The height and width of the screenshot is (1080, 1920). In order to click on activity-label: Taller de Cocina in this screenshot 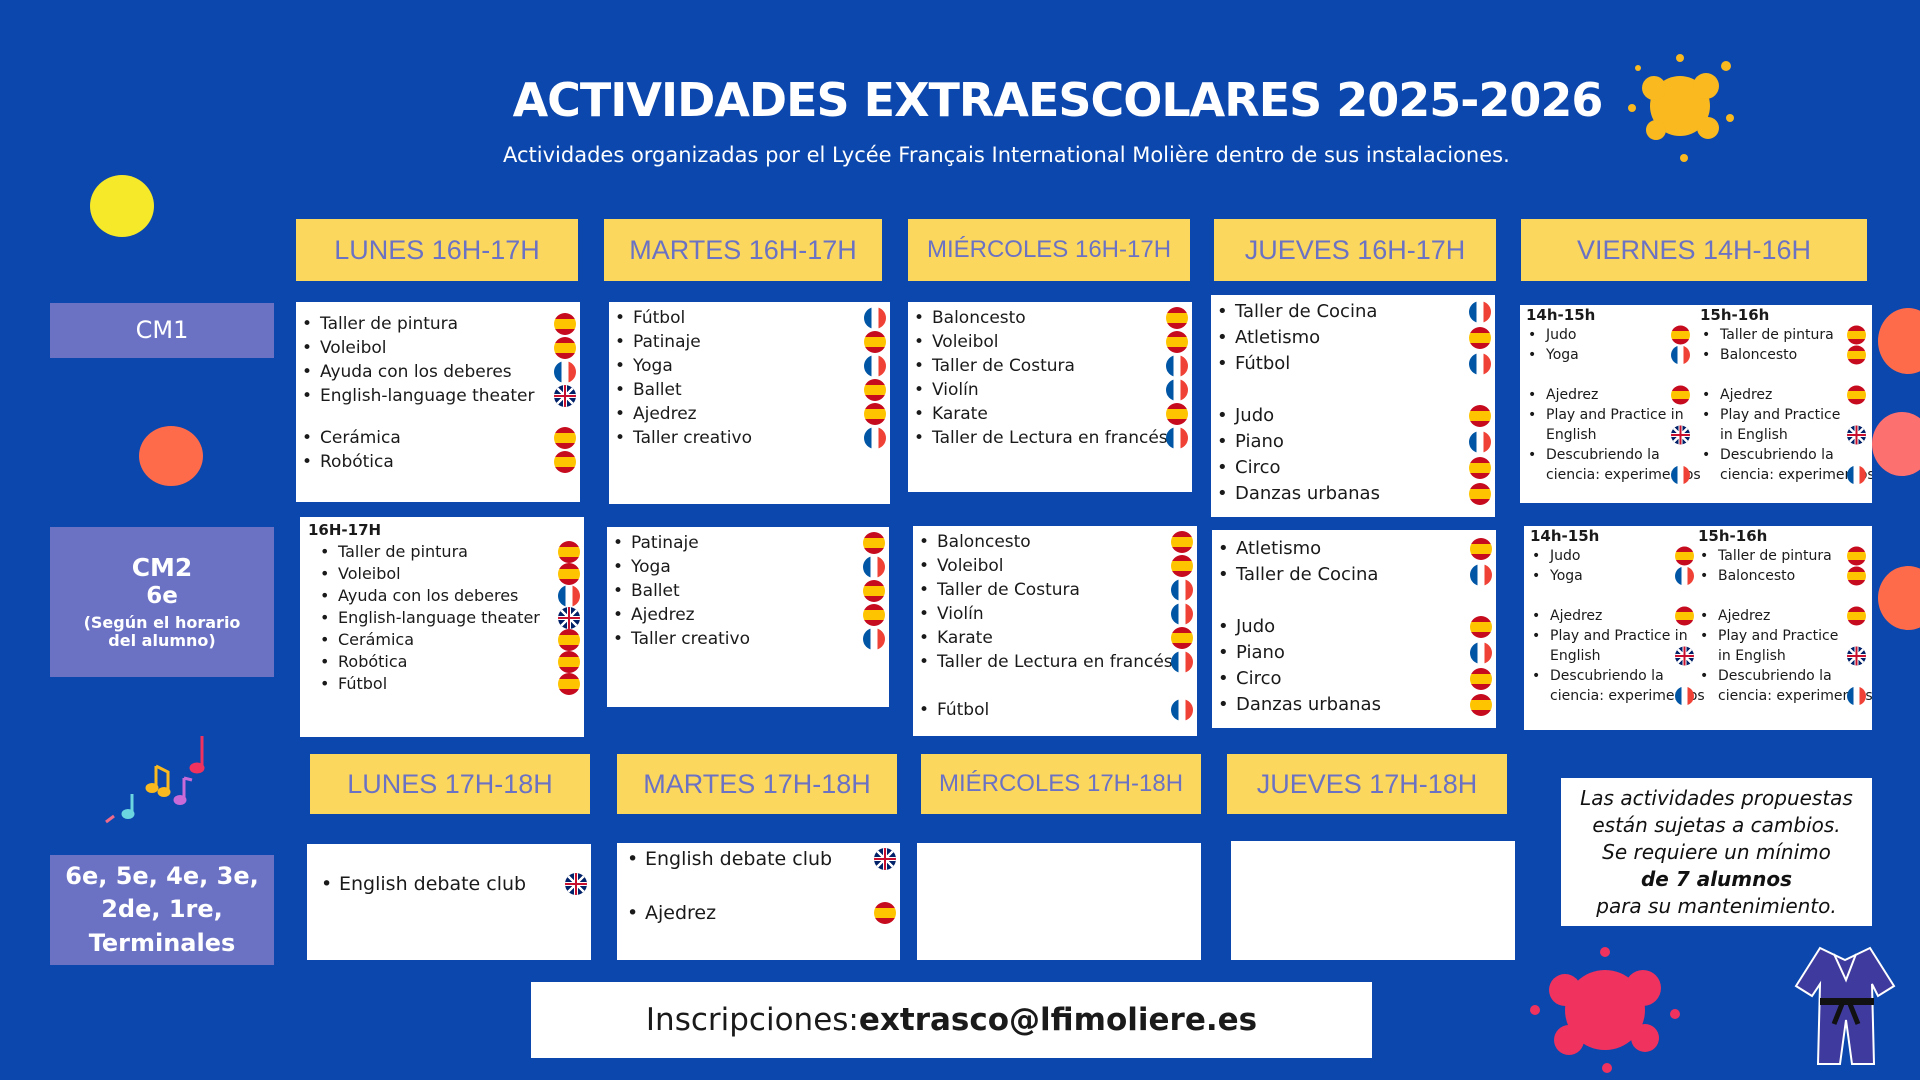, I will do `click(1307, 574)`.